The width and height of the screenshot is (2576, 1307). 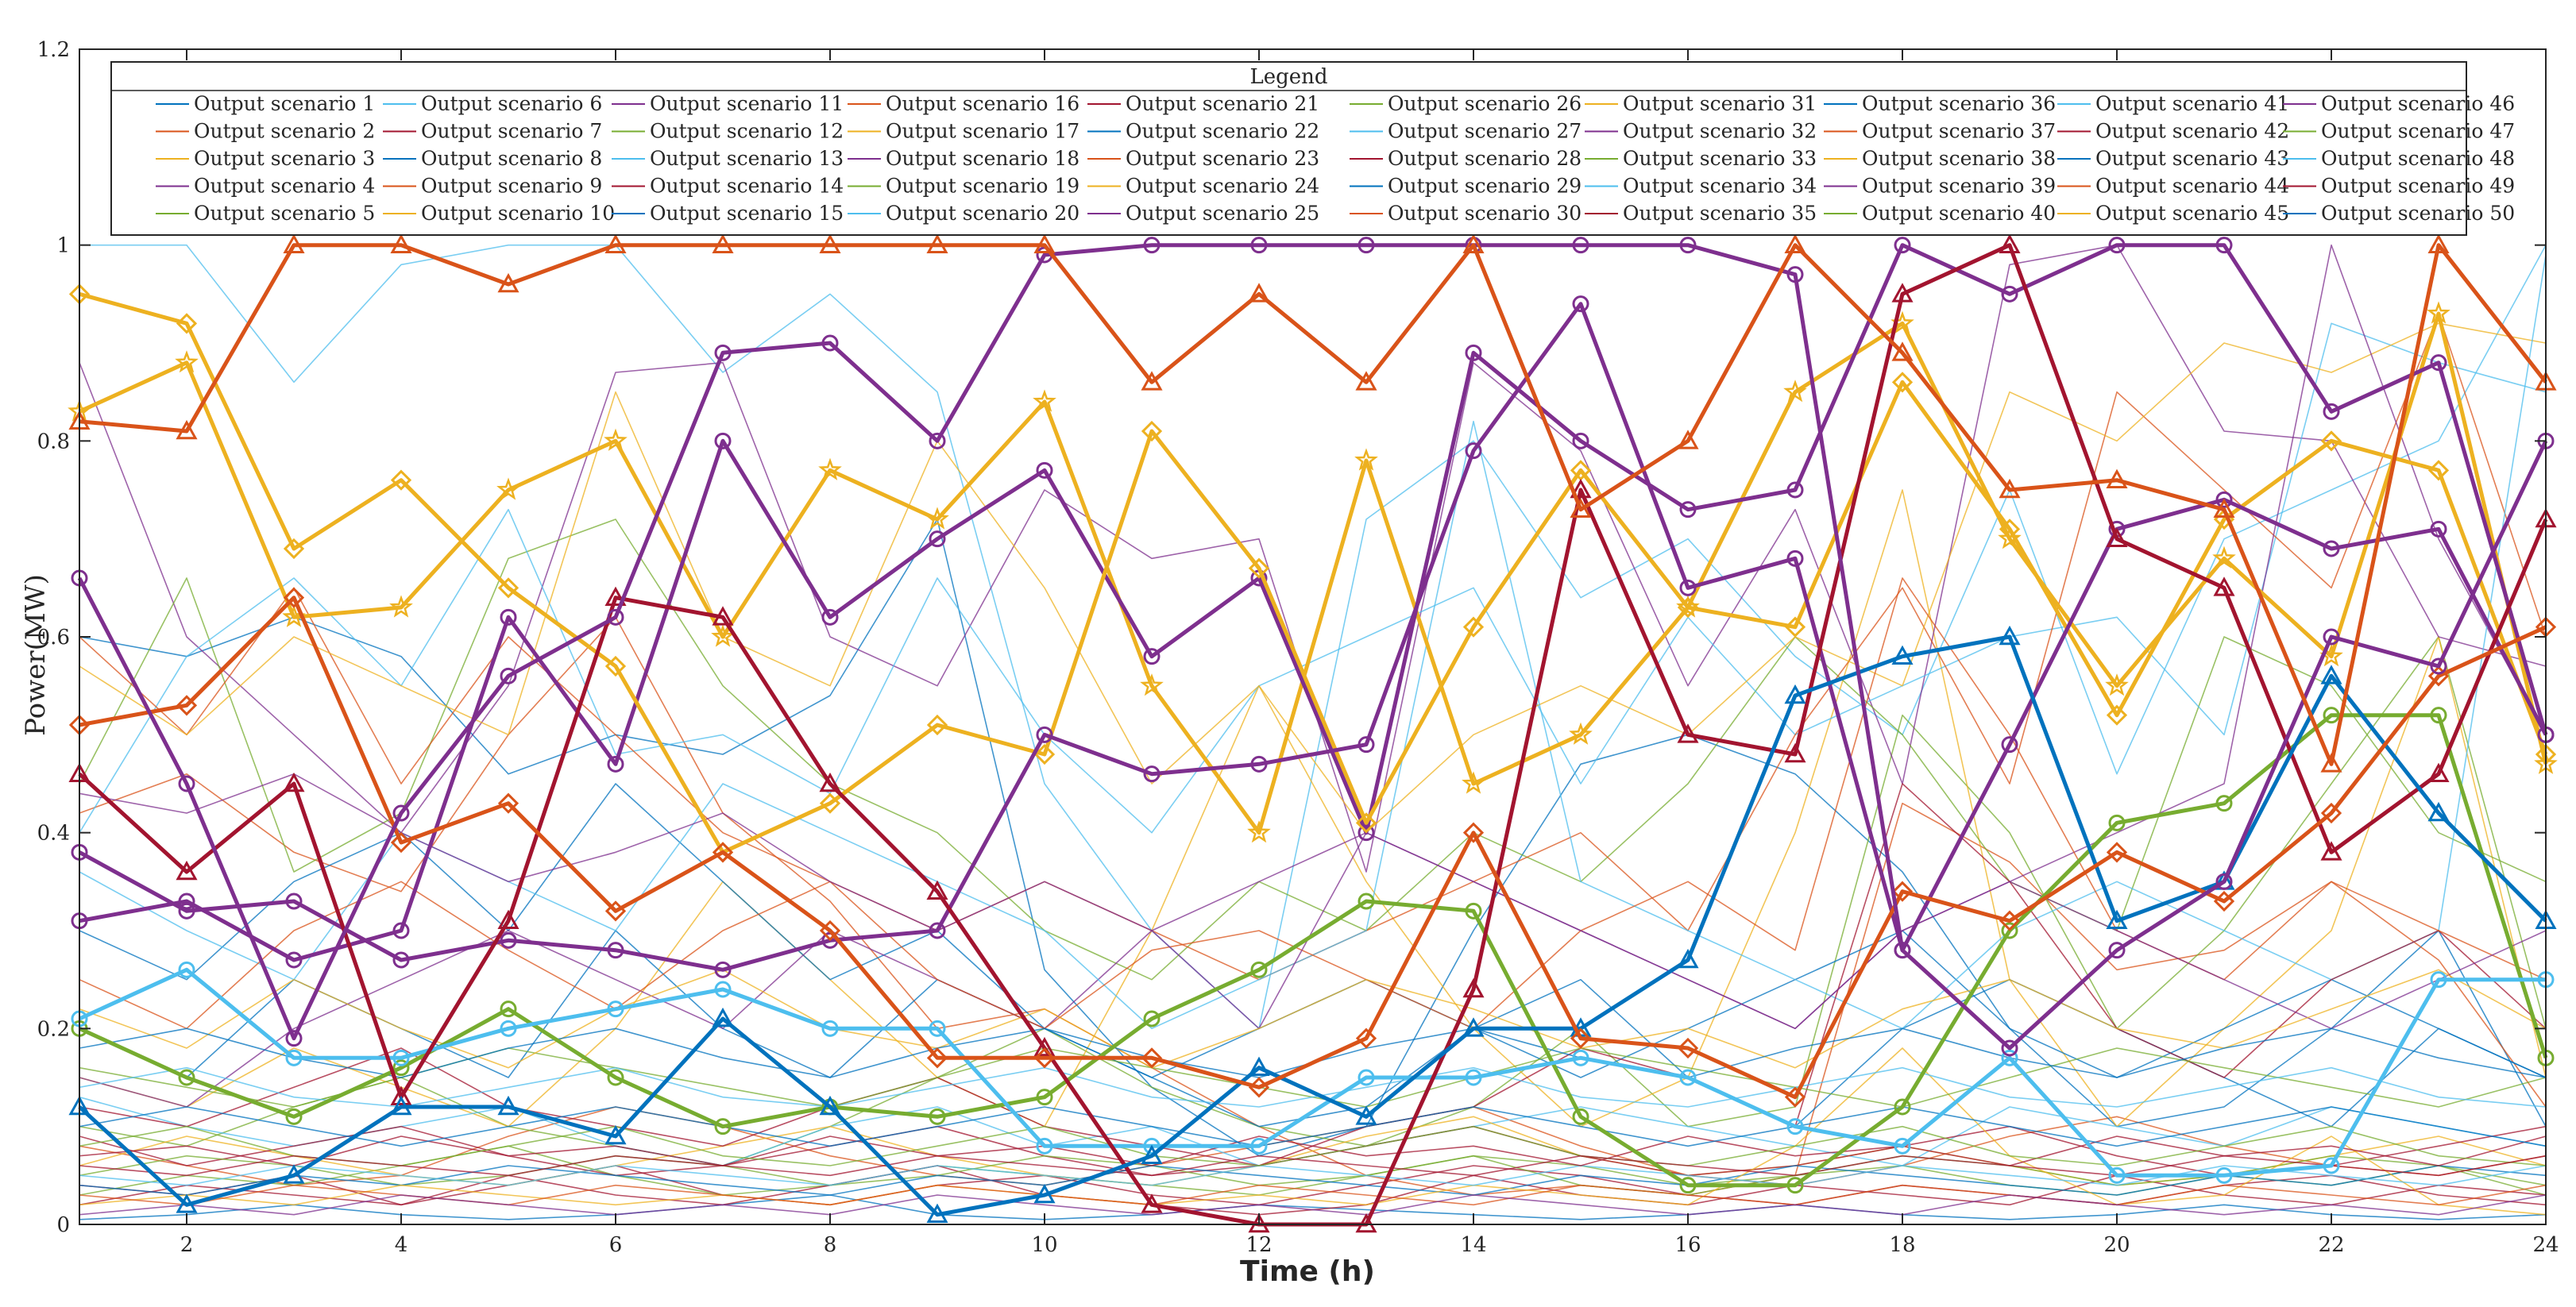 What do you see at coordinates (1466, 158) in the screenshot?
I see `legend-entry: Output scenario 28` at bounding box center [1466, 158].